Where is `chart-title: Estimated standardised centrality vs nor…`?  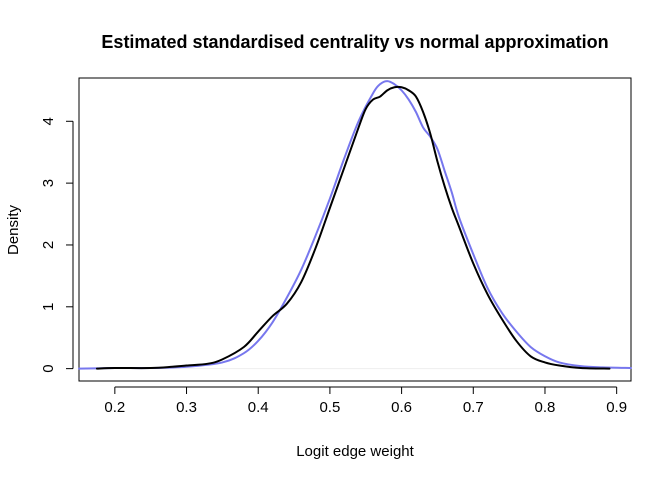
chart-title: Estimated standardised centrality vs nor… is located at coordinates (354, 42).